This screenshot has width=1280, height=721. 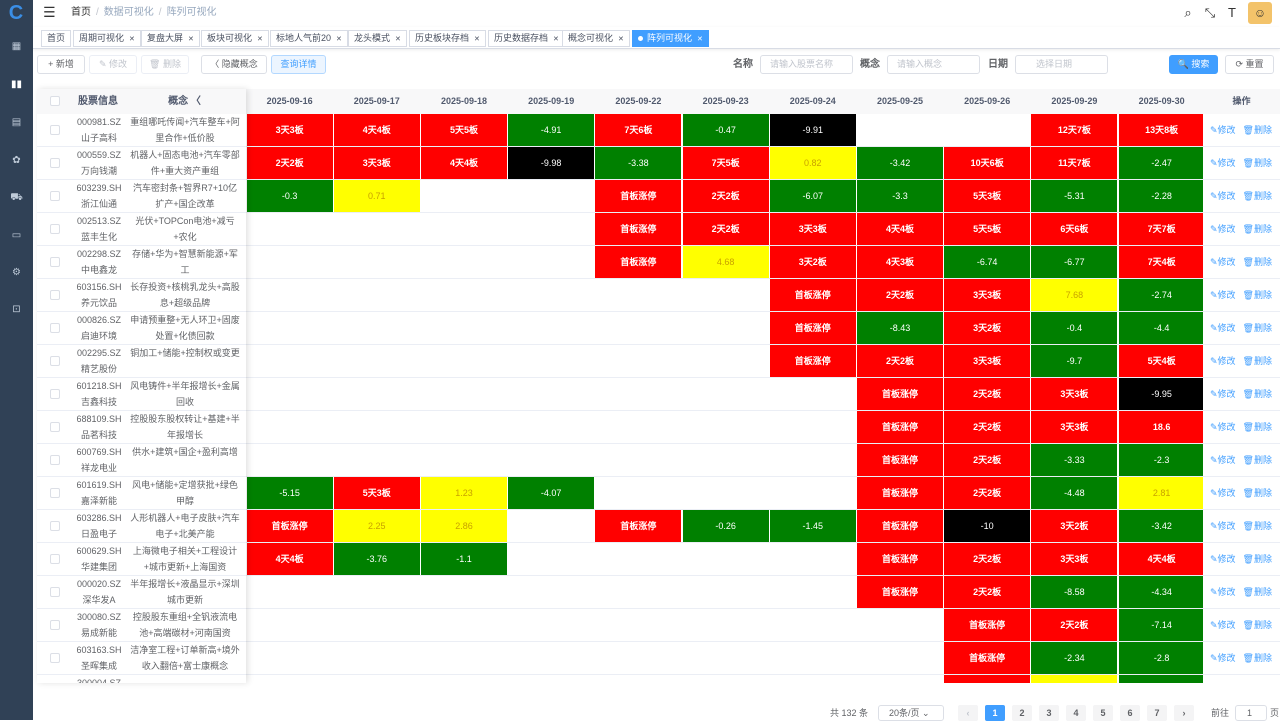 What do you see at coordinates (911, 713) in the screenshot?
I see `page-size-select: 20条/页 ⌄` at bounding box center [911, 713].